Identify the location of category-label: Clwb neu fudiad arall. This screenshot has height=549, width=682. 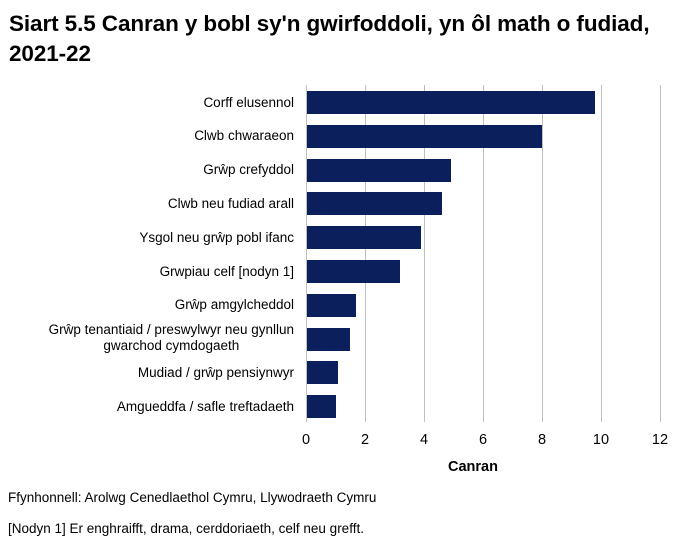
(149, 204).